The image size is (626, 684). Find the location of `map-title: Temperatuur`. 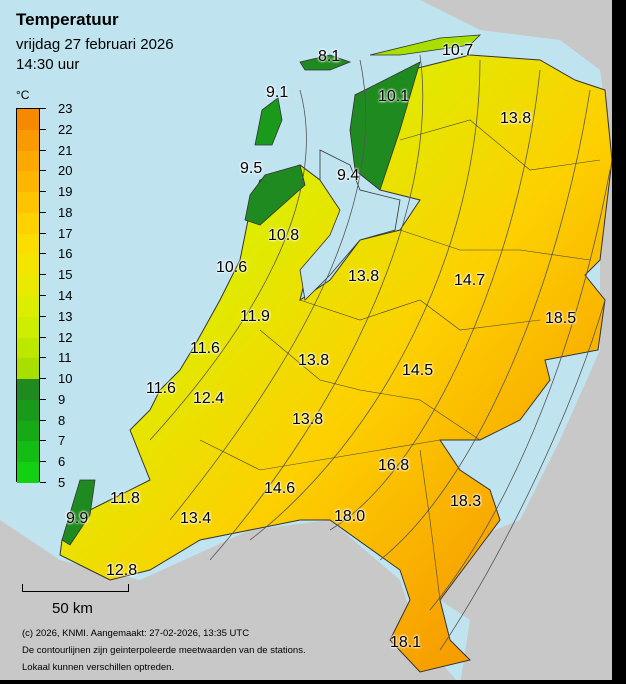

map-title: Temperatuur is located at coordinates (67, 19).